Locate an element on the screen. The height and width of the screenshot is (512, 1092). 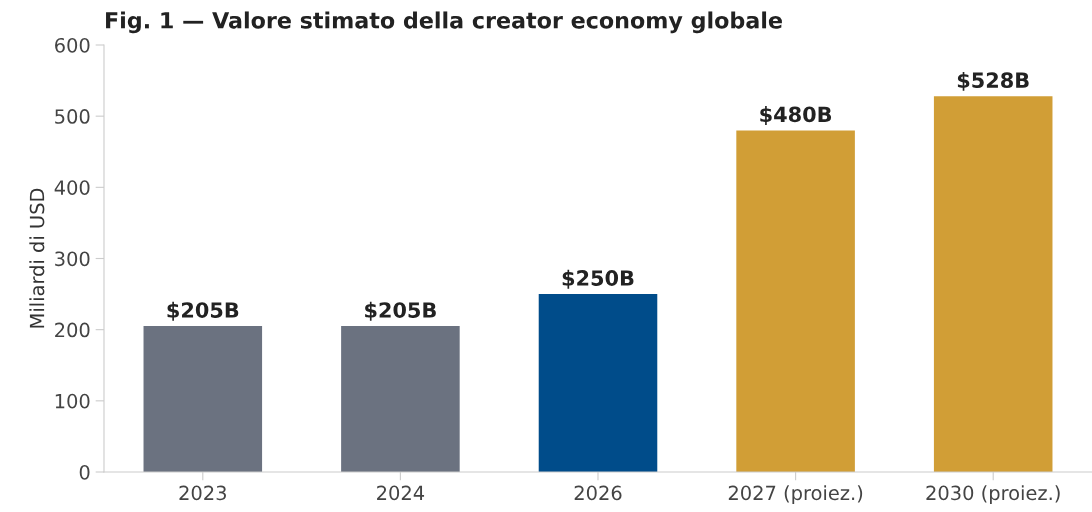
y-tick-label: 600 is located at coordinates (72, 45).